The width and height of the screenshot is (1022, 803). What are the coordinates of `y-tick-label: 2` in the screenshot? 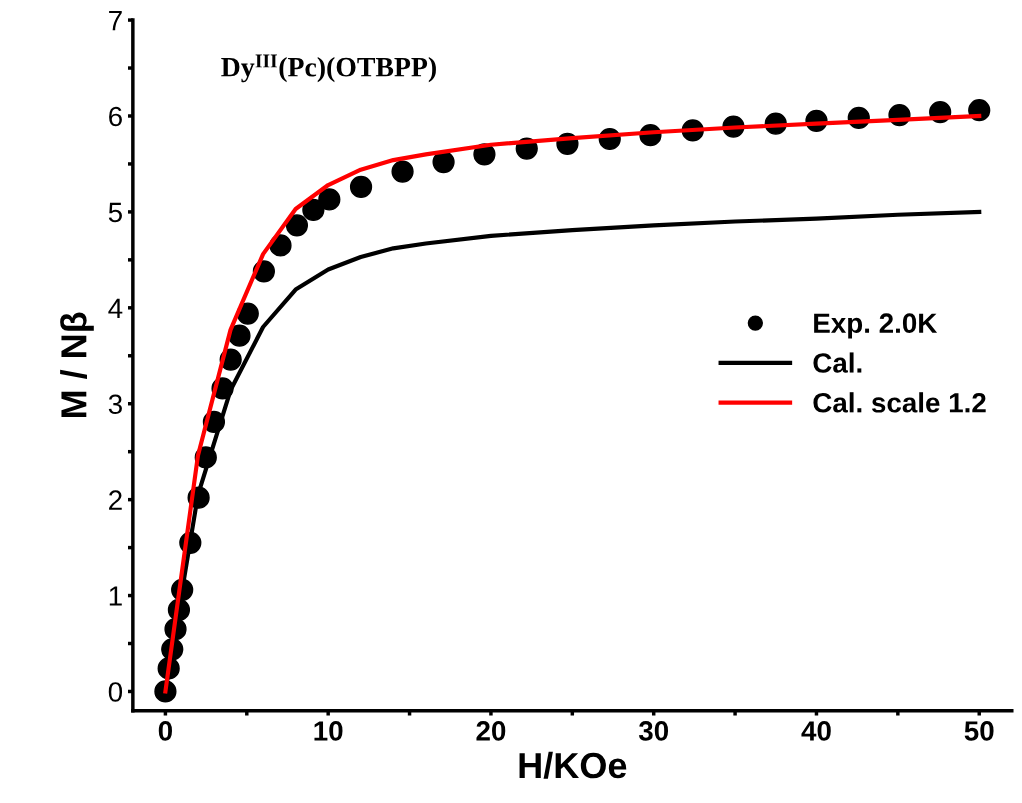 It's located at (115, 500).